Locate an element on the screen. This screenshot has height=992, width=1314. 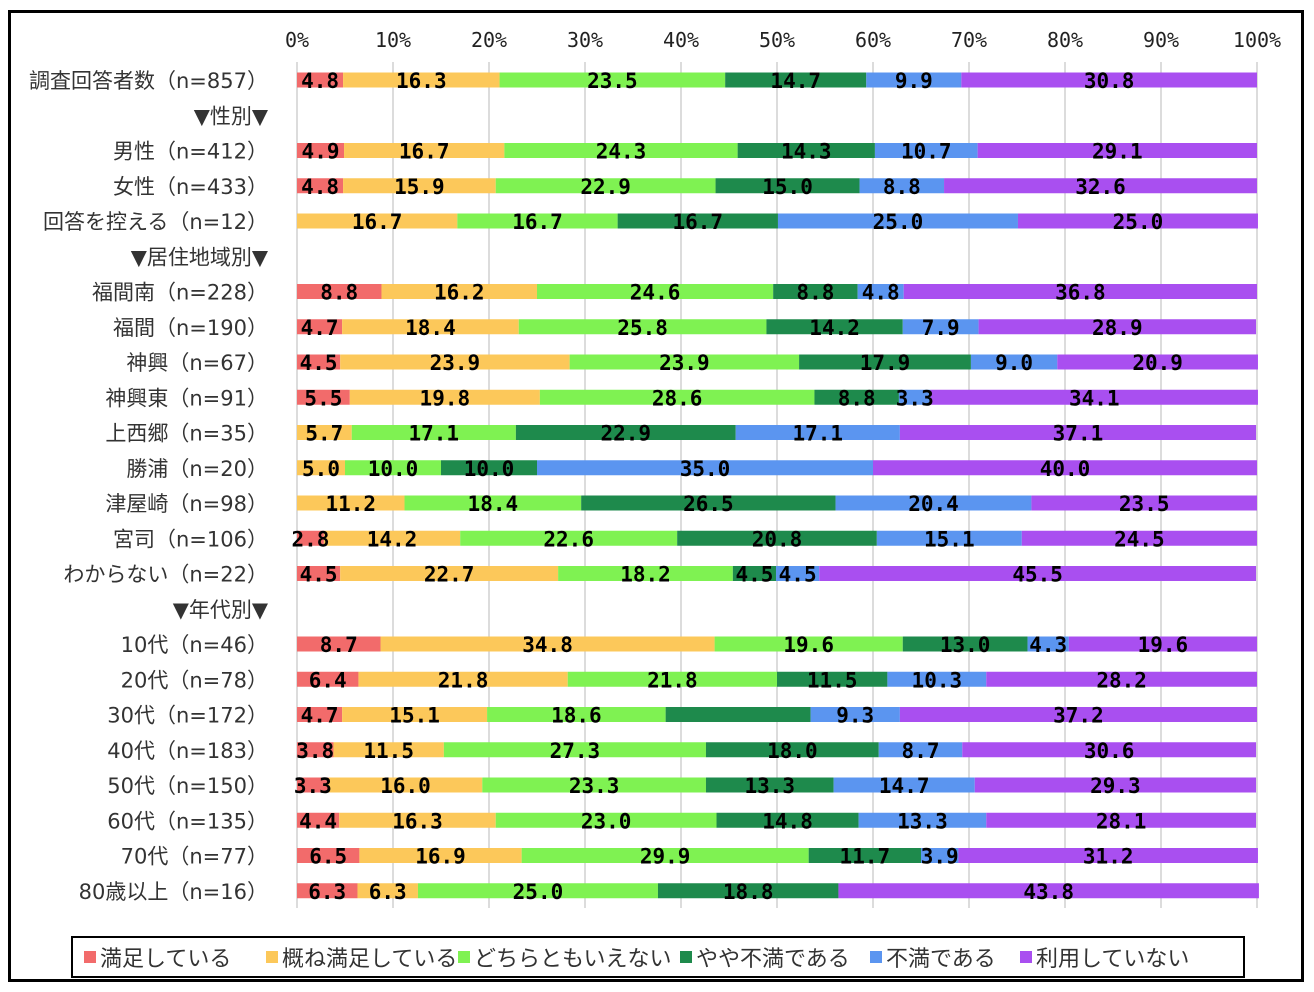
data-label: 14.8 is located at coordinates (787, 821).